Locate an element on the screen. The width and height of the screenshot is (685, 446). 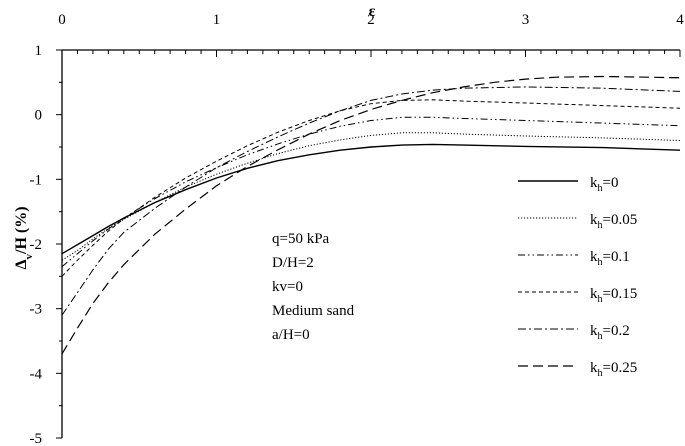
y-tick-label: -1 is located at coordinates (36, 180).